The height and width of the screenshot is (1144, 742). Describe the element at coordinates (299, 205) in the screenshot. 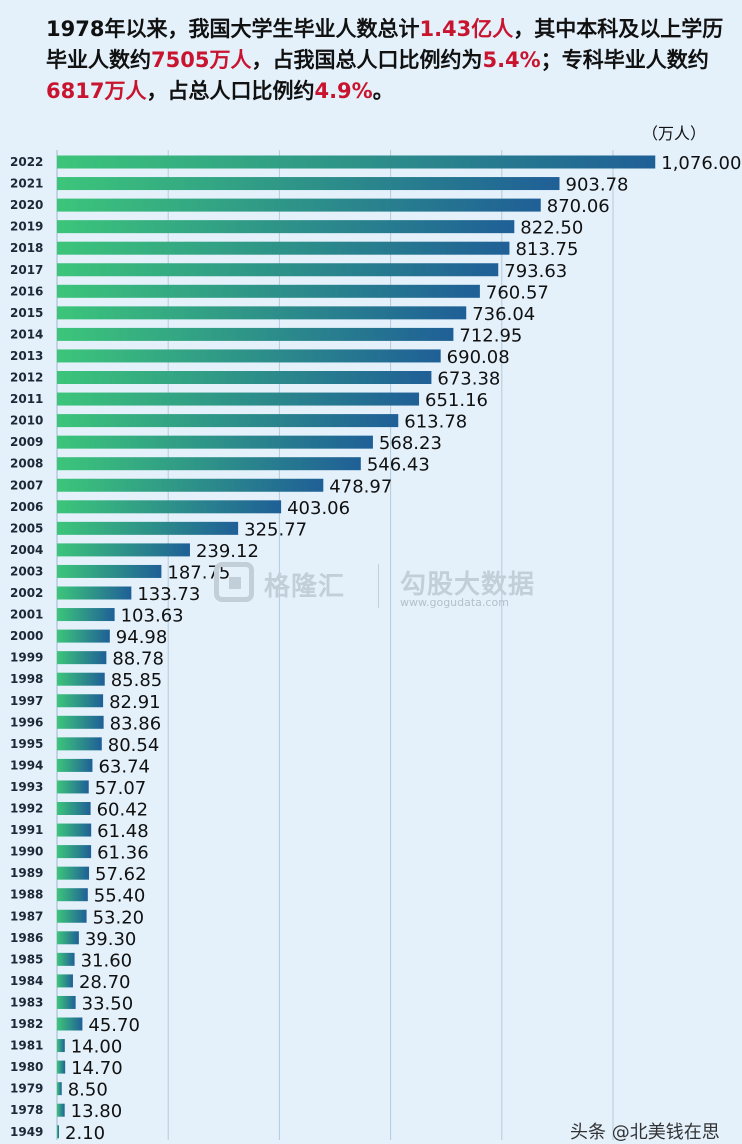

I see `bar-2020` at that location.